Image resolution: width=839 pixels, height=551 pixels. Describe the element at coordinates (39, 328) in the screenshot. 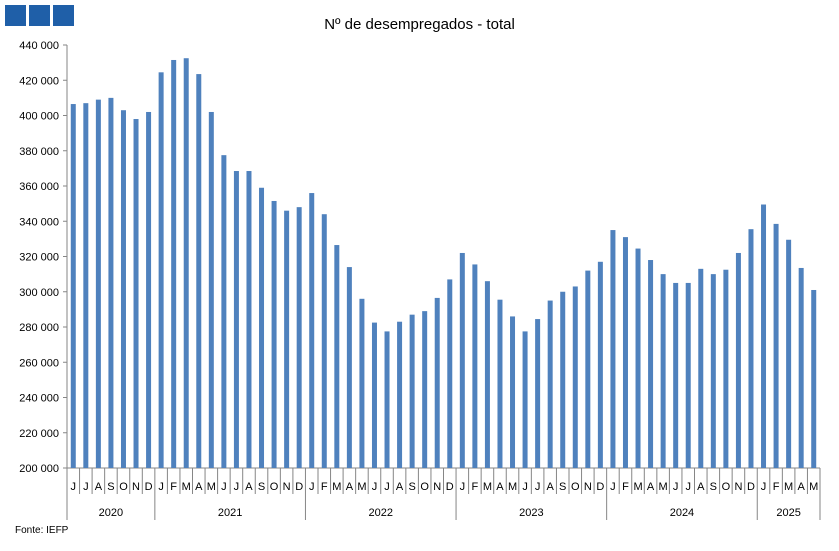

I see `y-tick-label: 280 000` at that location.